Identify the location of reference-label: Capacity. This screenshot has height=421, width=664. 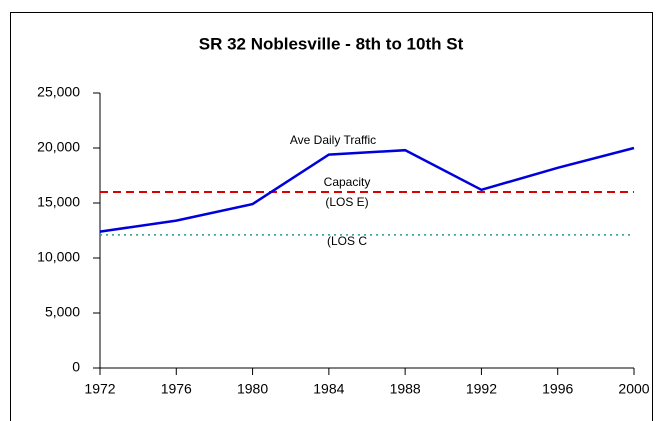
(347, 182).